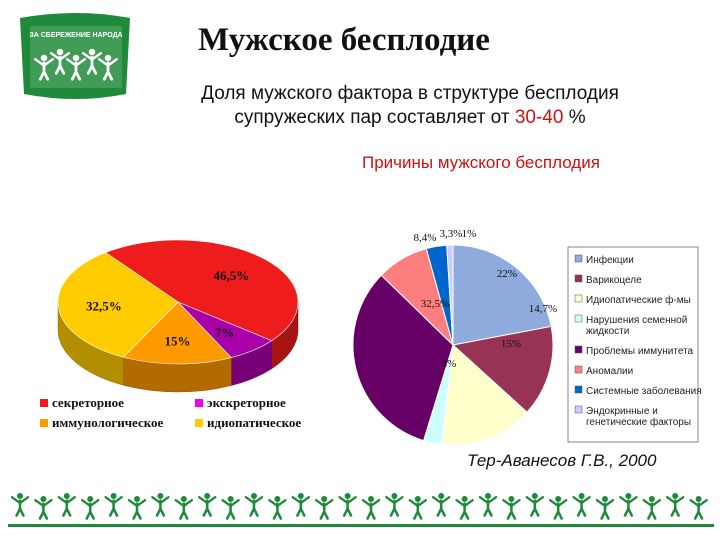 This screenshot has height=540, width=720. Describe the element at coordinates (484, 394) in the screenshot. I see `pie2-slice-идиопатические-ф-мы` at that location.